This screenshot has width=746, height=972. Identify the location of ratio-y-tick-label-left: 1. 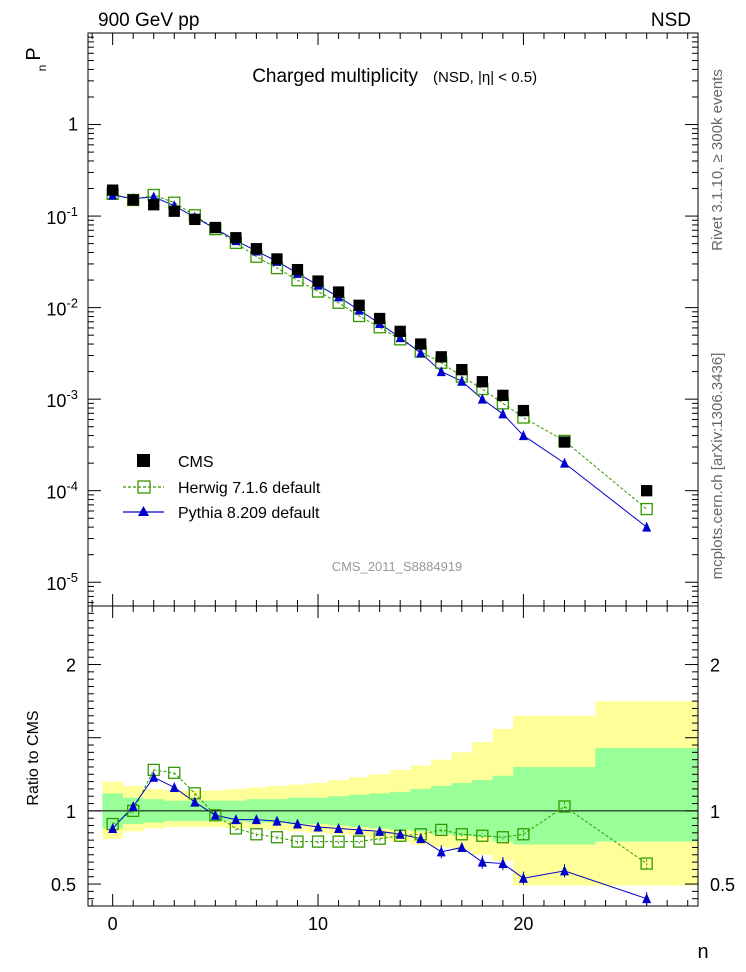
(71, 812).